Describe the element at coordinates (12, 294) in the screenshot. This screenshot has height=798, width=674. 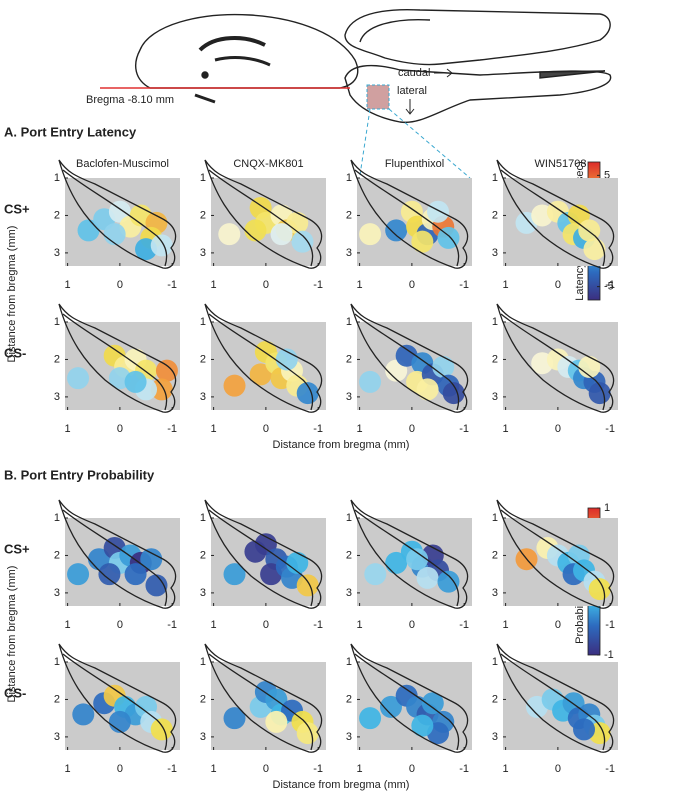
I see `y-axis-label: Distance from bregma (mm)` at that location.